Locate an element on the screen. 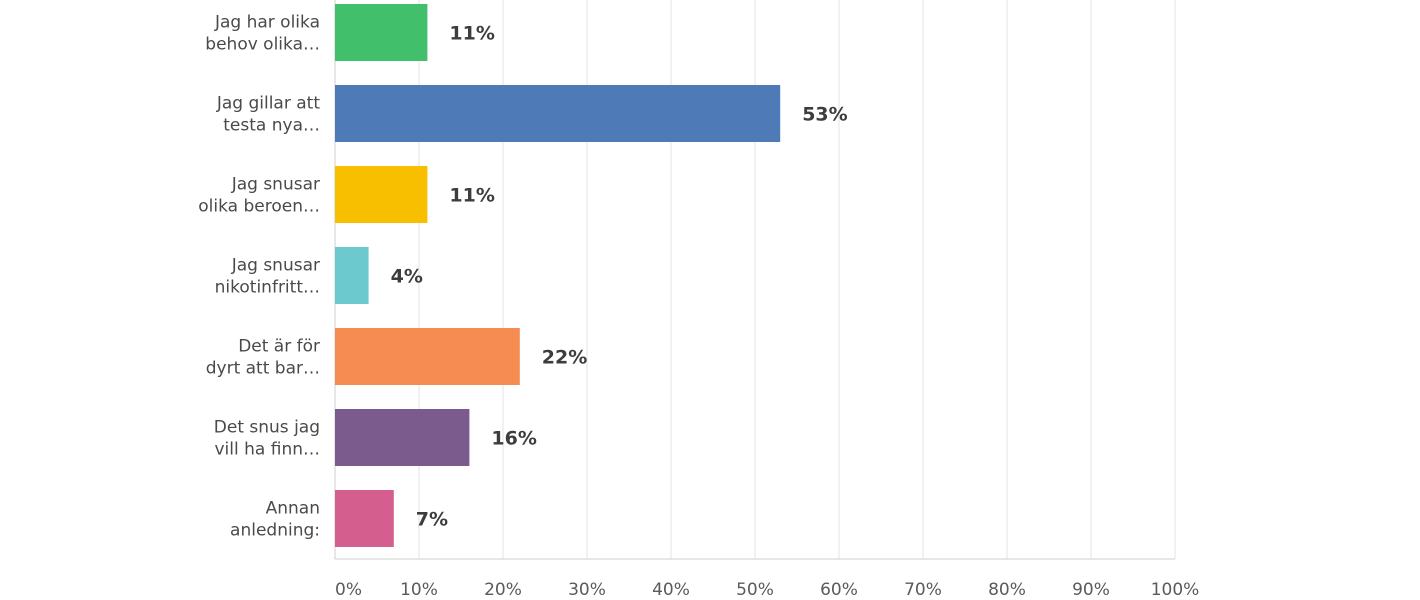 The image size is (1420, 600). value-label-3: 4% is located at coordinates (407, 277).